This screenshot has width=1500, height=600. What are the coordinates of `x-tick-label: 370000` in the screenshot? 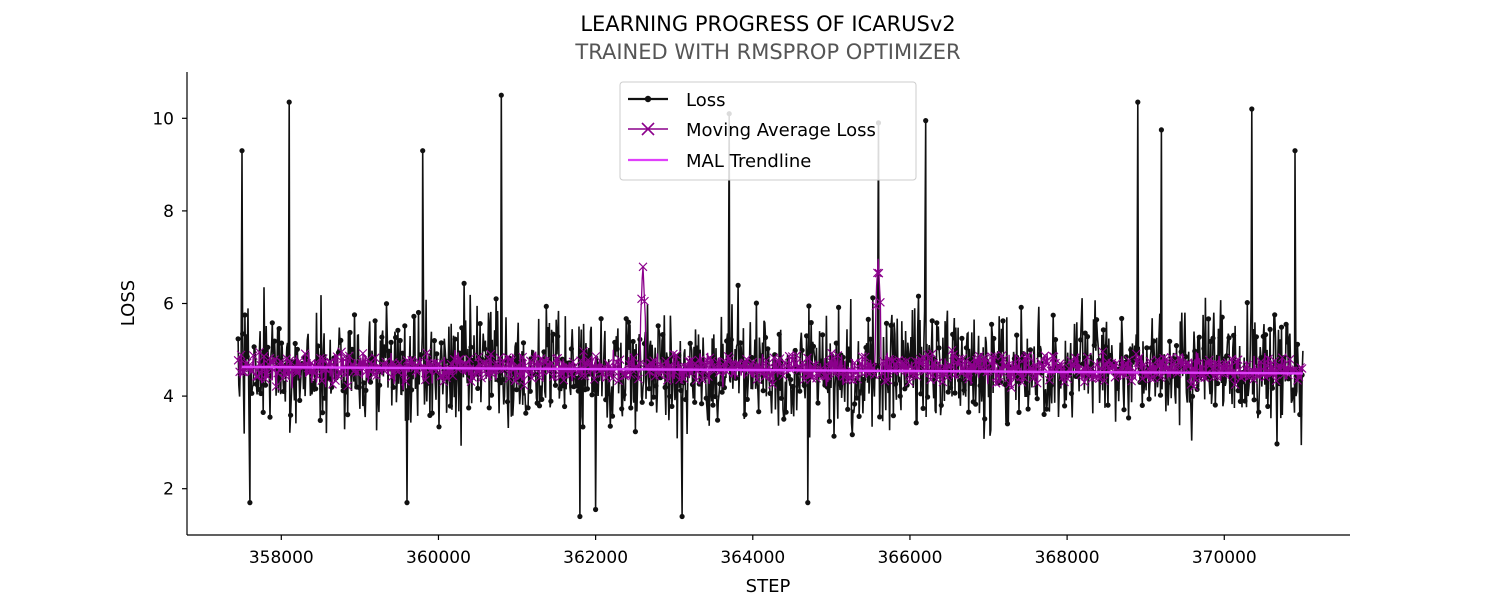 It's located at (1224, 558).